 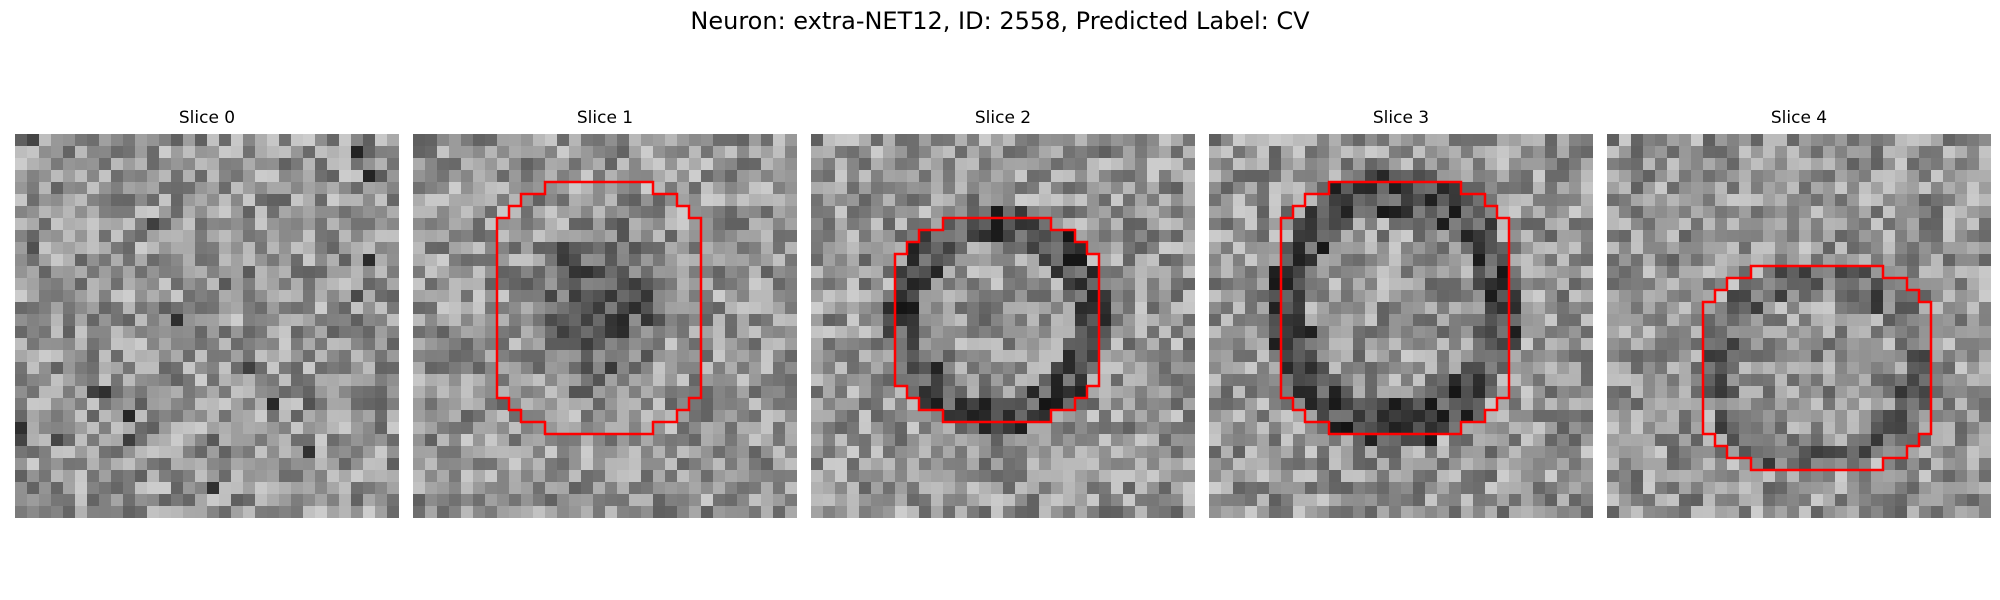 I want to click on slice-title: Slice 1, so click(x=605, y=118).